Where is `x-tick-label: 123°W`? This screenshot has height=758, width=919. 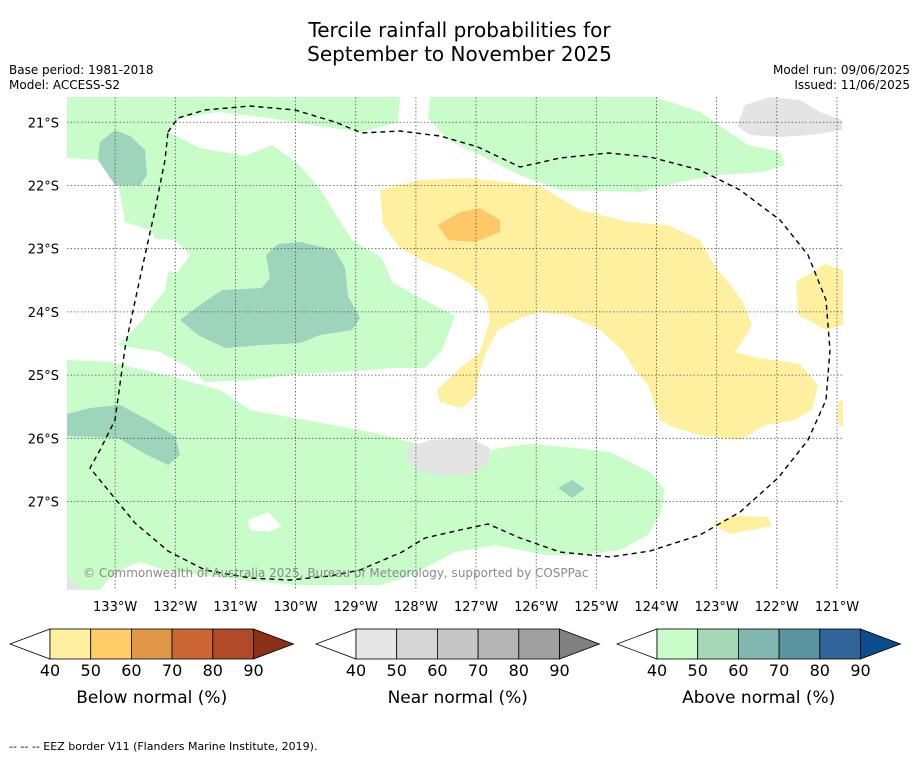 x-tick-label: 123°W is located at coordinates (717, 607).